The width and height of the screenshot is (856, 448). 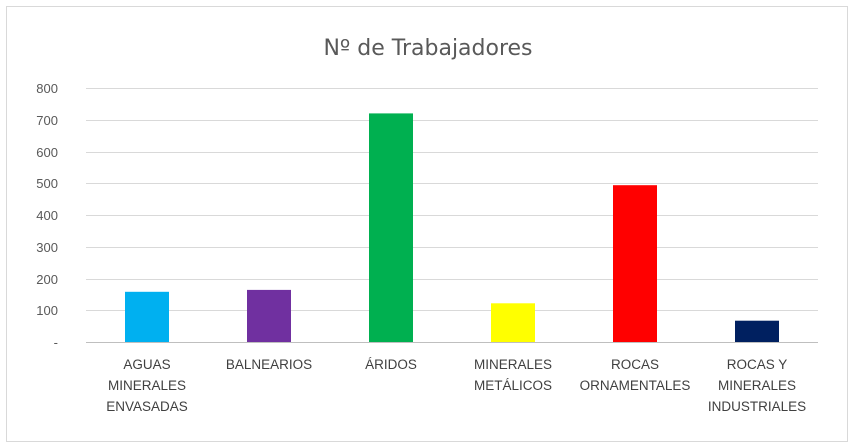 I want to click on x-tick-label: MINERALES METÁLICOS, so click(x=513, y=375).